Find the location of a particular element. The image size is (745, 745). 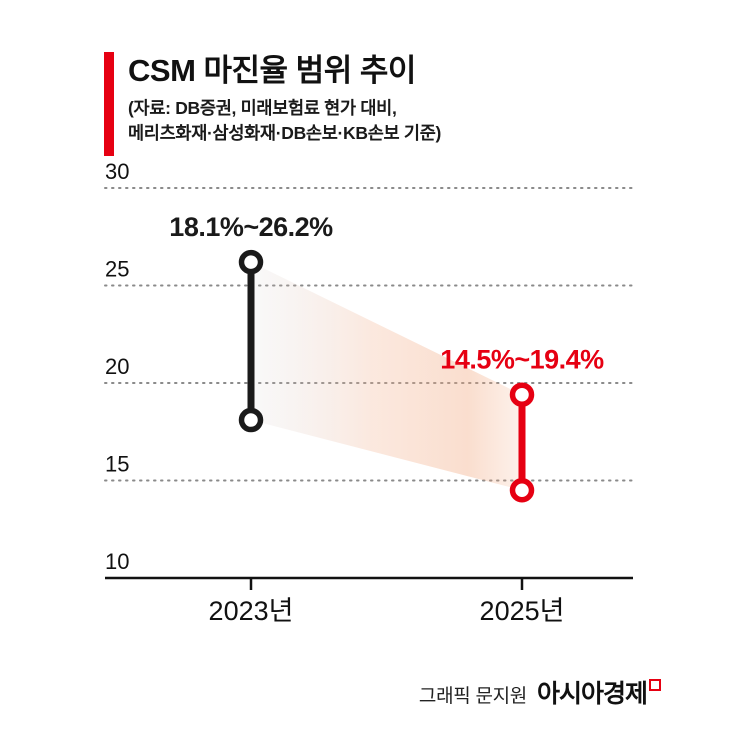

page-title: CSM 마진율 범위 추이 is located at coordinates (272, 70).